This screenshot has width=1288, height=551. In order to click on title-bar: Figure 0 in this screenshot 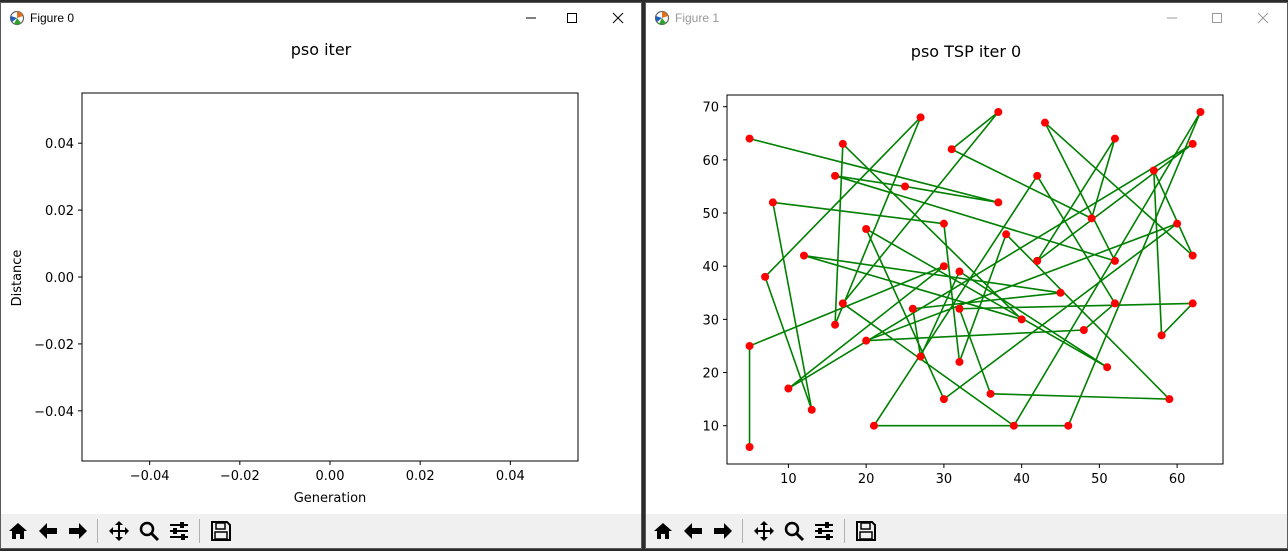, I will do `click(321, 18)`.